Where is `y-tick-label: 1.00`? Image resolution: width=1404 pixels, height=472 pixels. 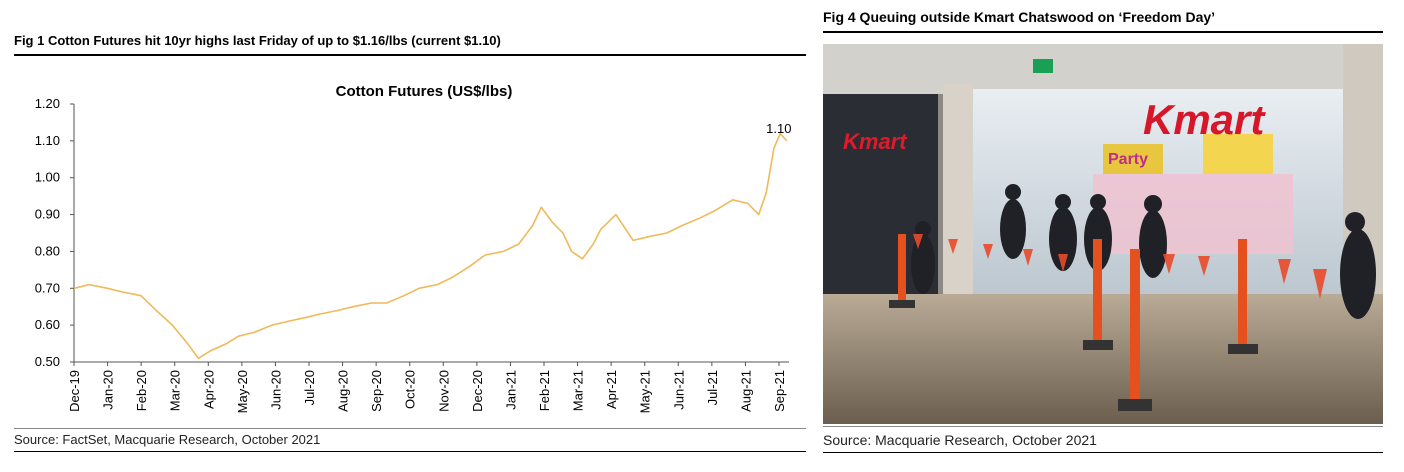 y-tick-label: 1.00 is located at coordinates (47, 177).